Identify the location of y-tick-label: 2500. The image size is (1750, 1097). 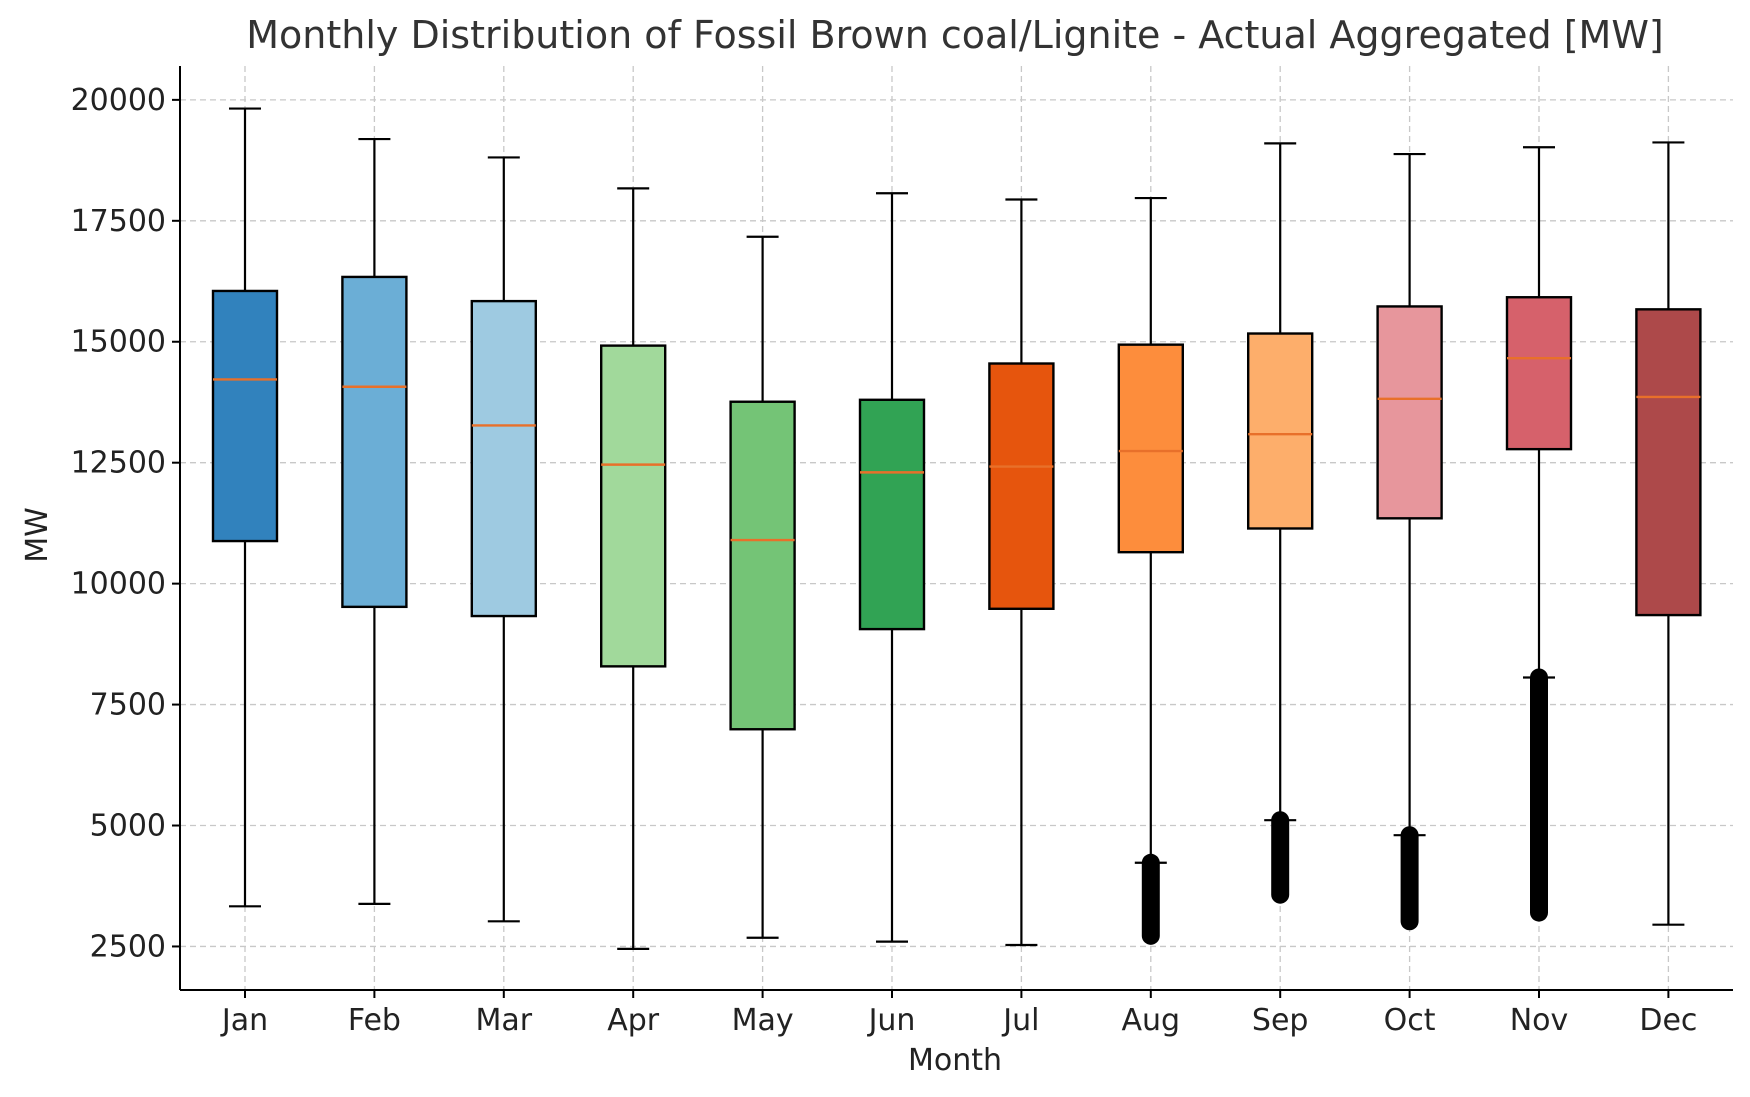
(128, 946).